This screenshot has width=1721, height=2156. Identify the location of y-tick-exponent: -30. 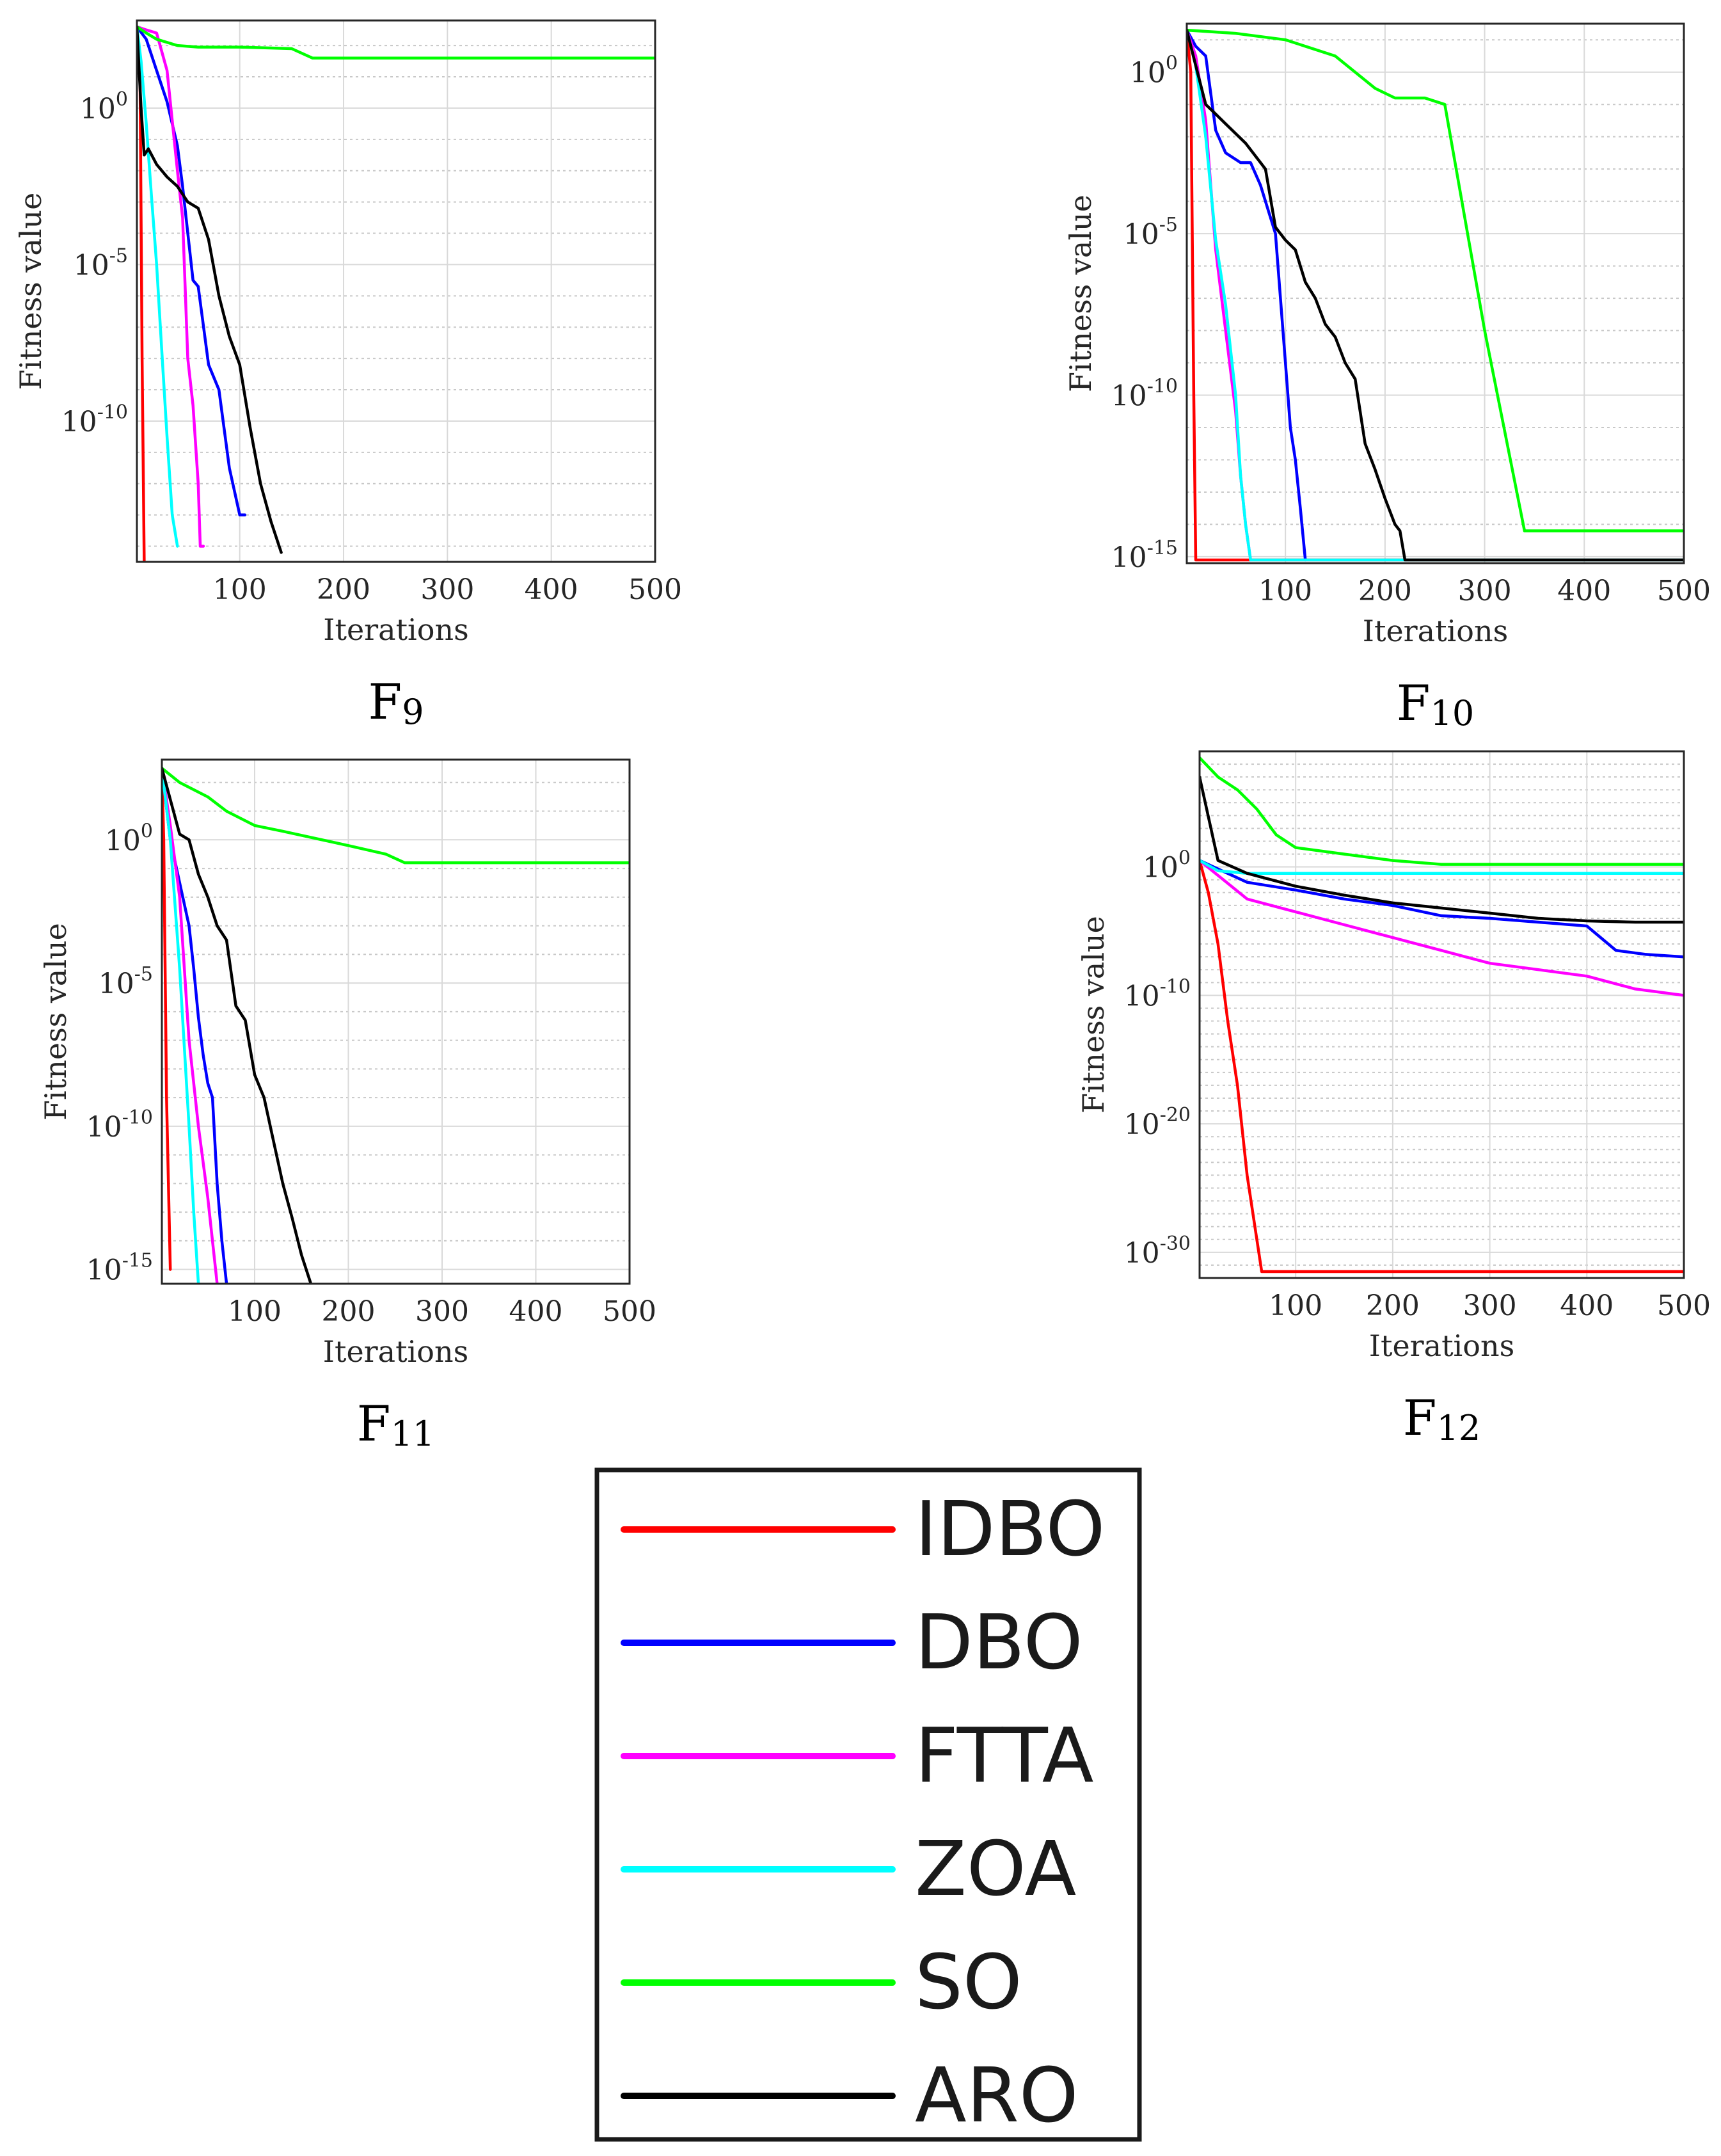
(1175, 1244).